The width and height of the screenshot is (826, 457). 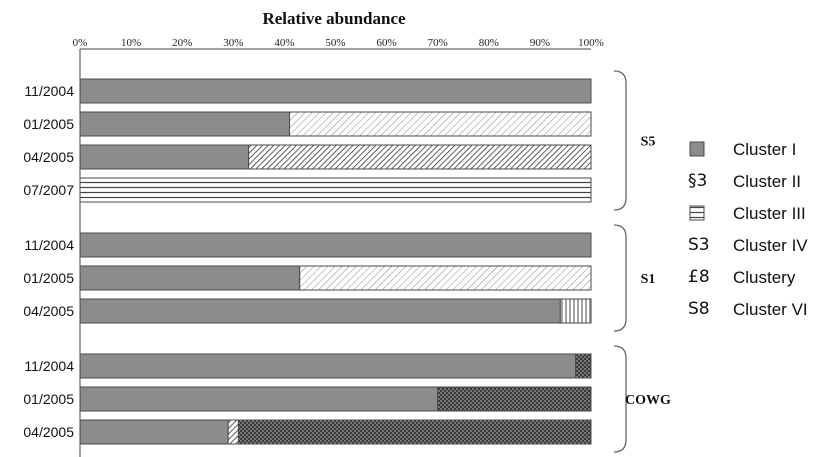 What do you see at coordinates (699, 277) in the screenshot?
I see `legend-symbol: £8` at bounding box center [699, 277].